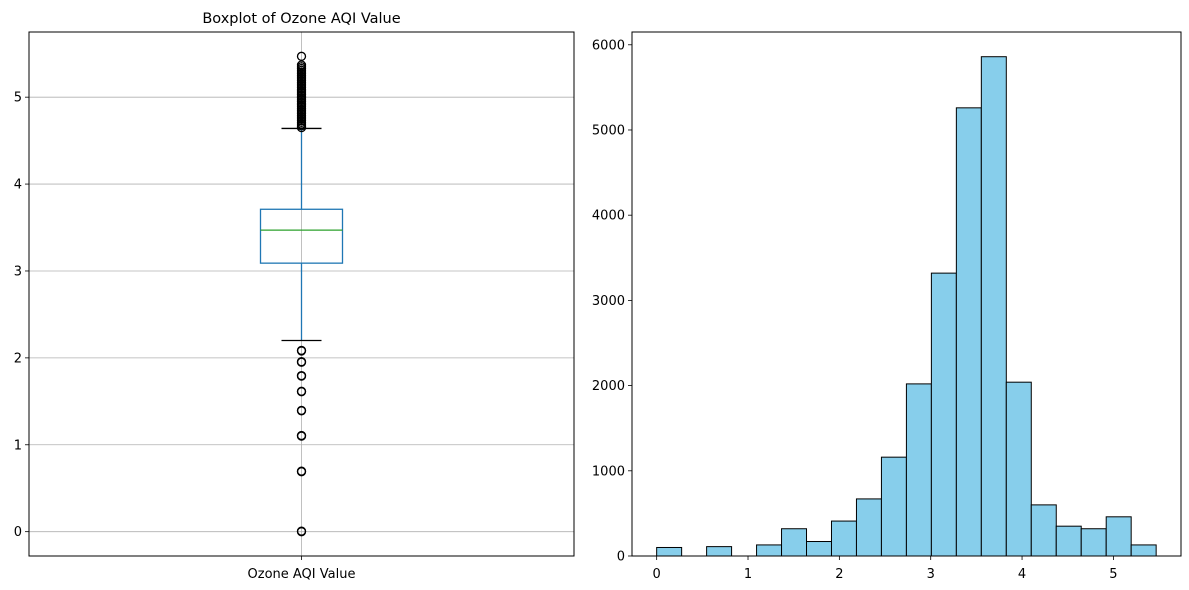  What do you see at coordinates (839, 574) in the screenshot?
I see `histogram-x-tick-label: 2` at bounding box center [839, 574].